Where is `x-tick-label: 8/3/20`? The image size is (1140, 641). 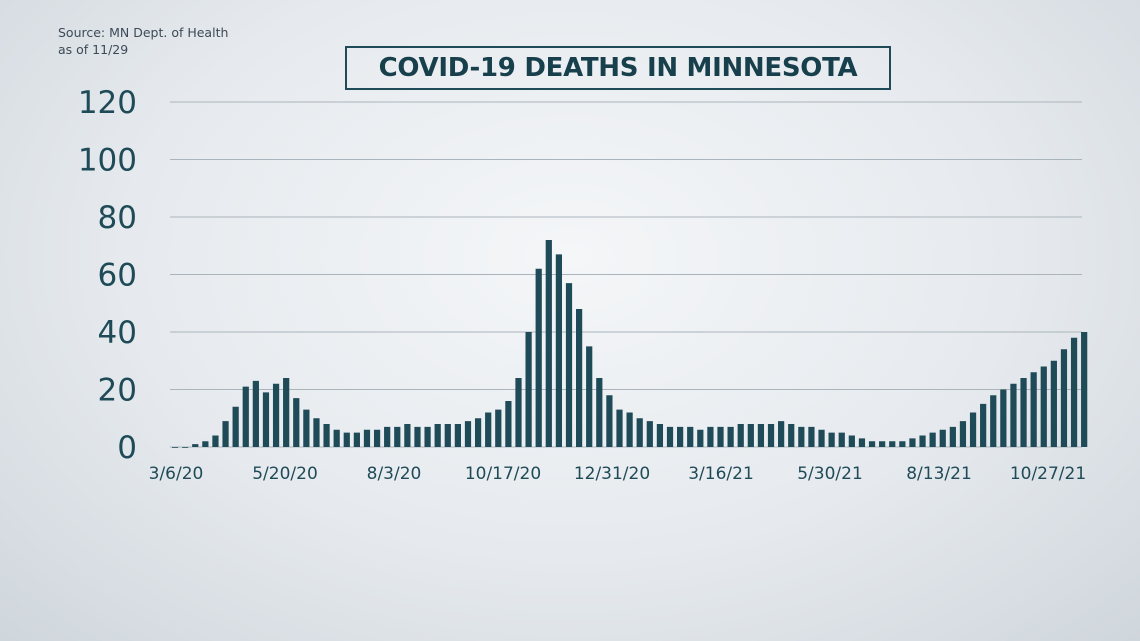
x-tick-label: 8/3/20 is located at coordinates (394, 474).